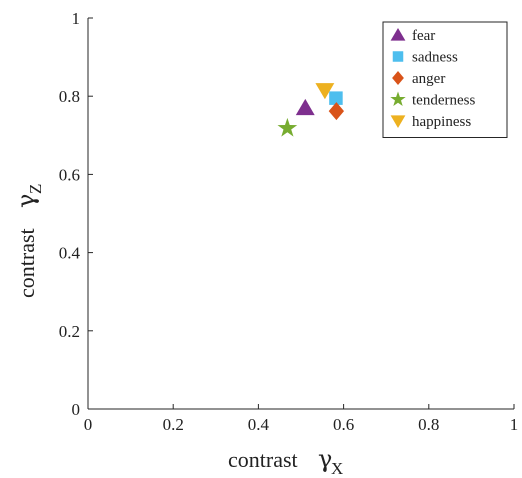 The image size is (522, 478). I want to click on legend: fear sadness anger tenderness happiness, so click(445, 79).